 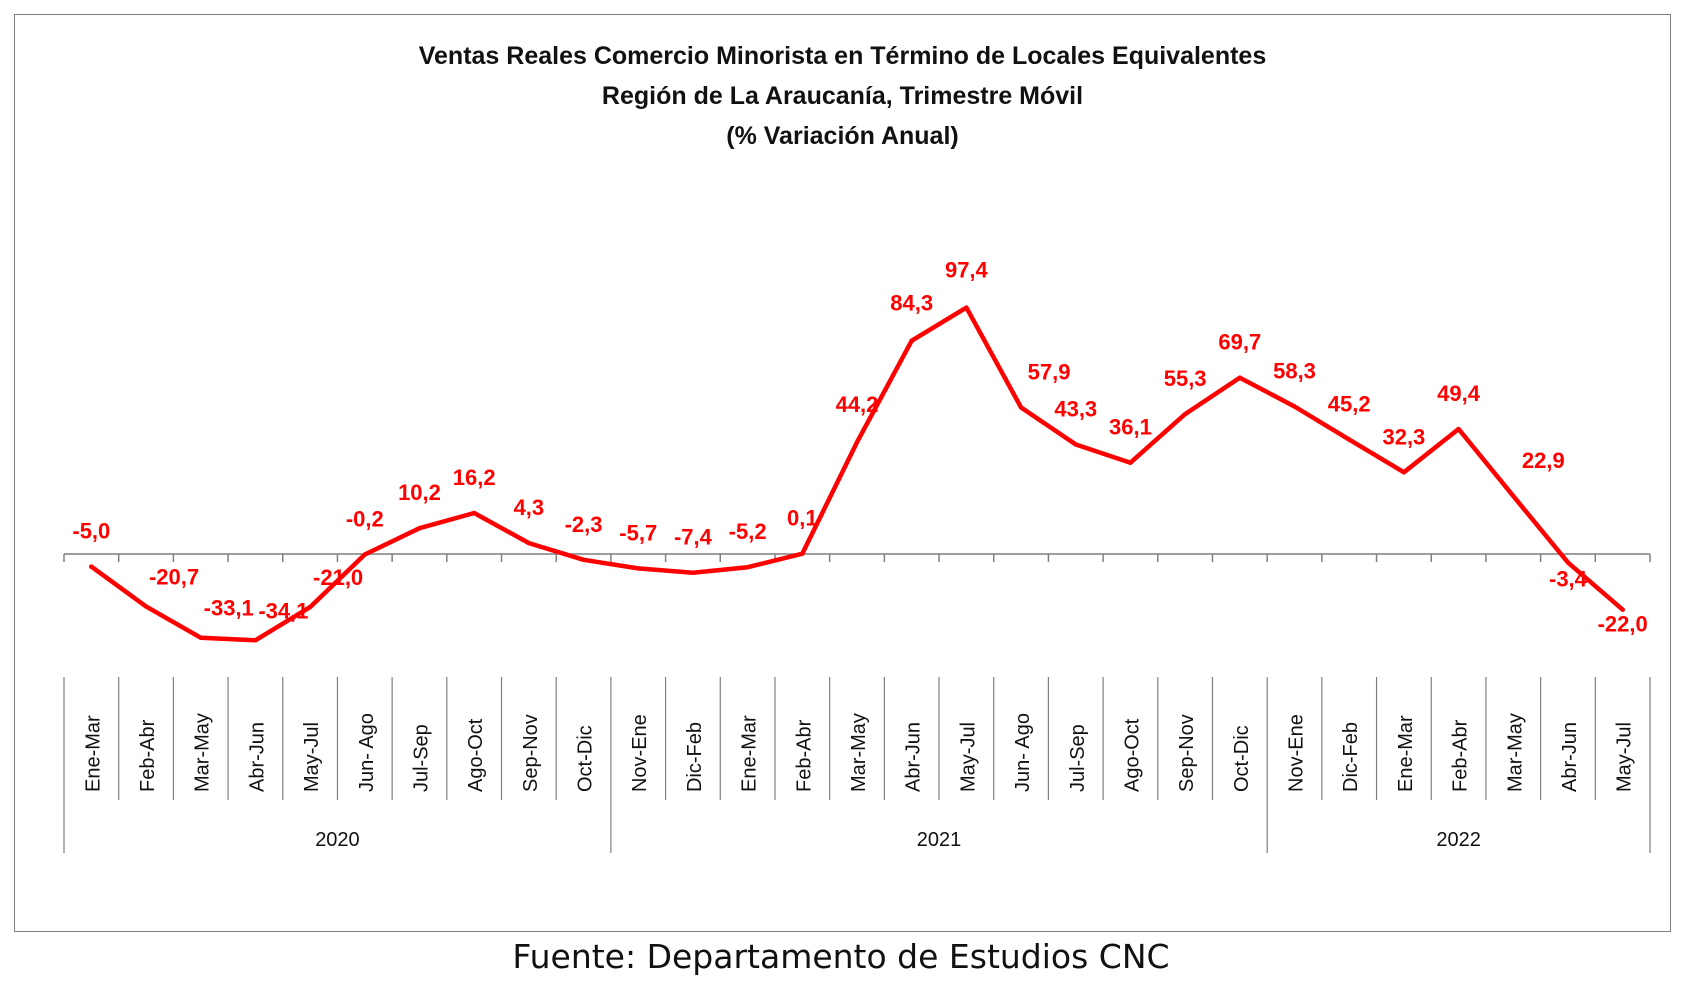 I want to click on data-label: -7,4, so click(x=693, y=537).